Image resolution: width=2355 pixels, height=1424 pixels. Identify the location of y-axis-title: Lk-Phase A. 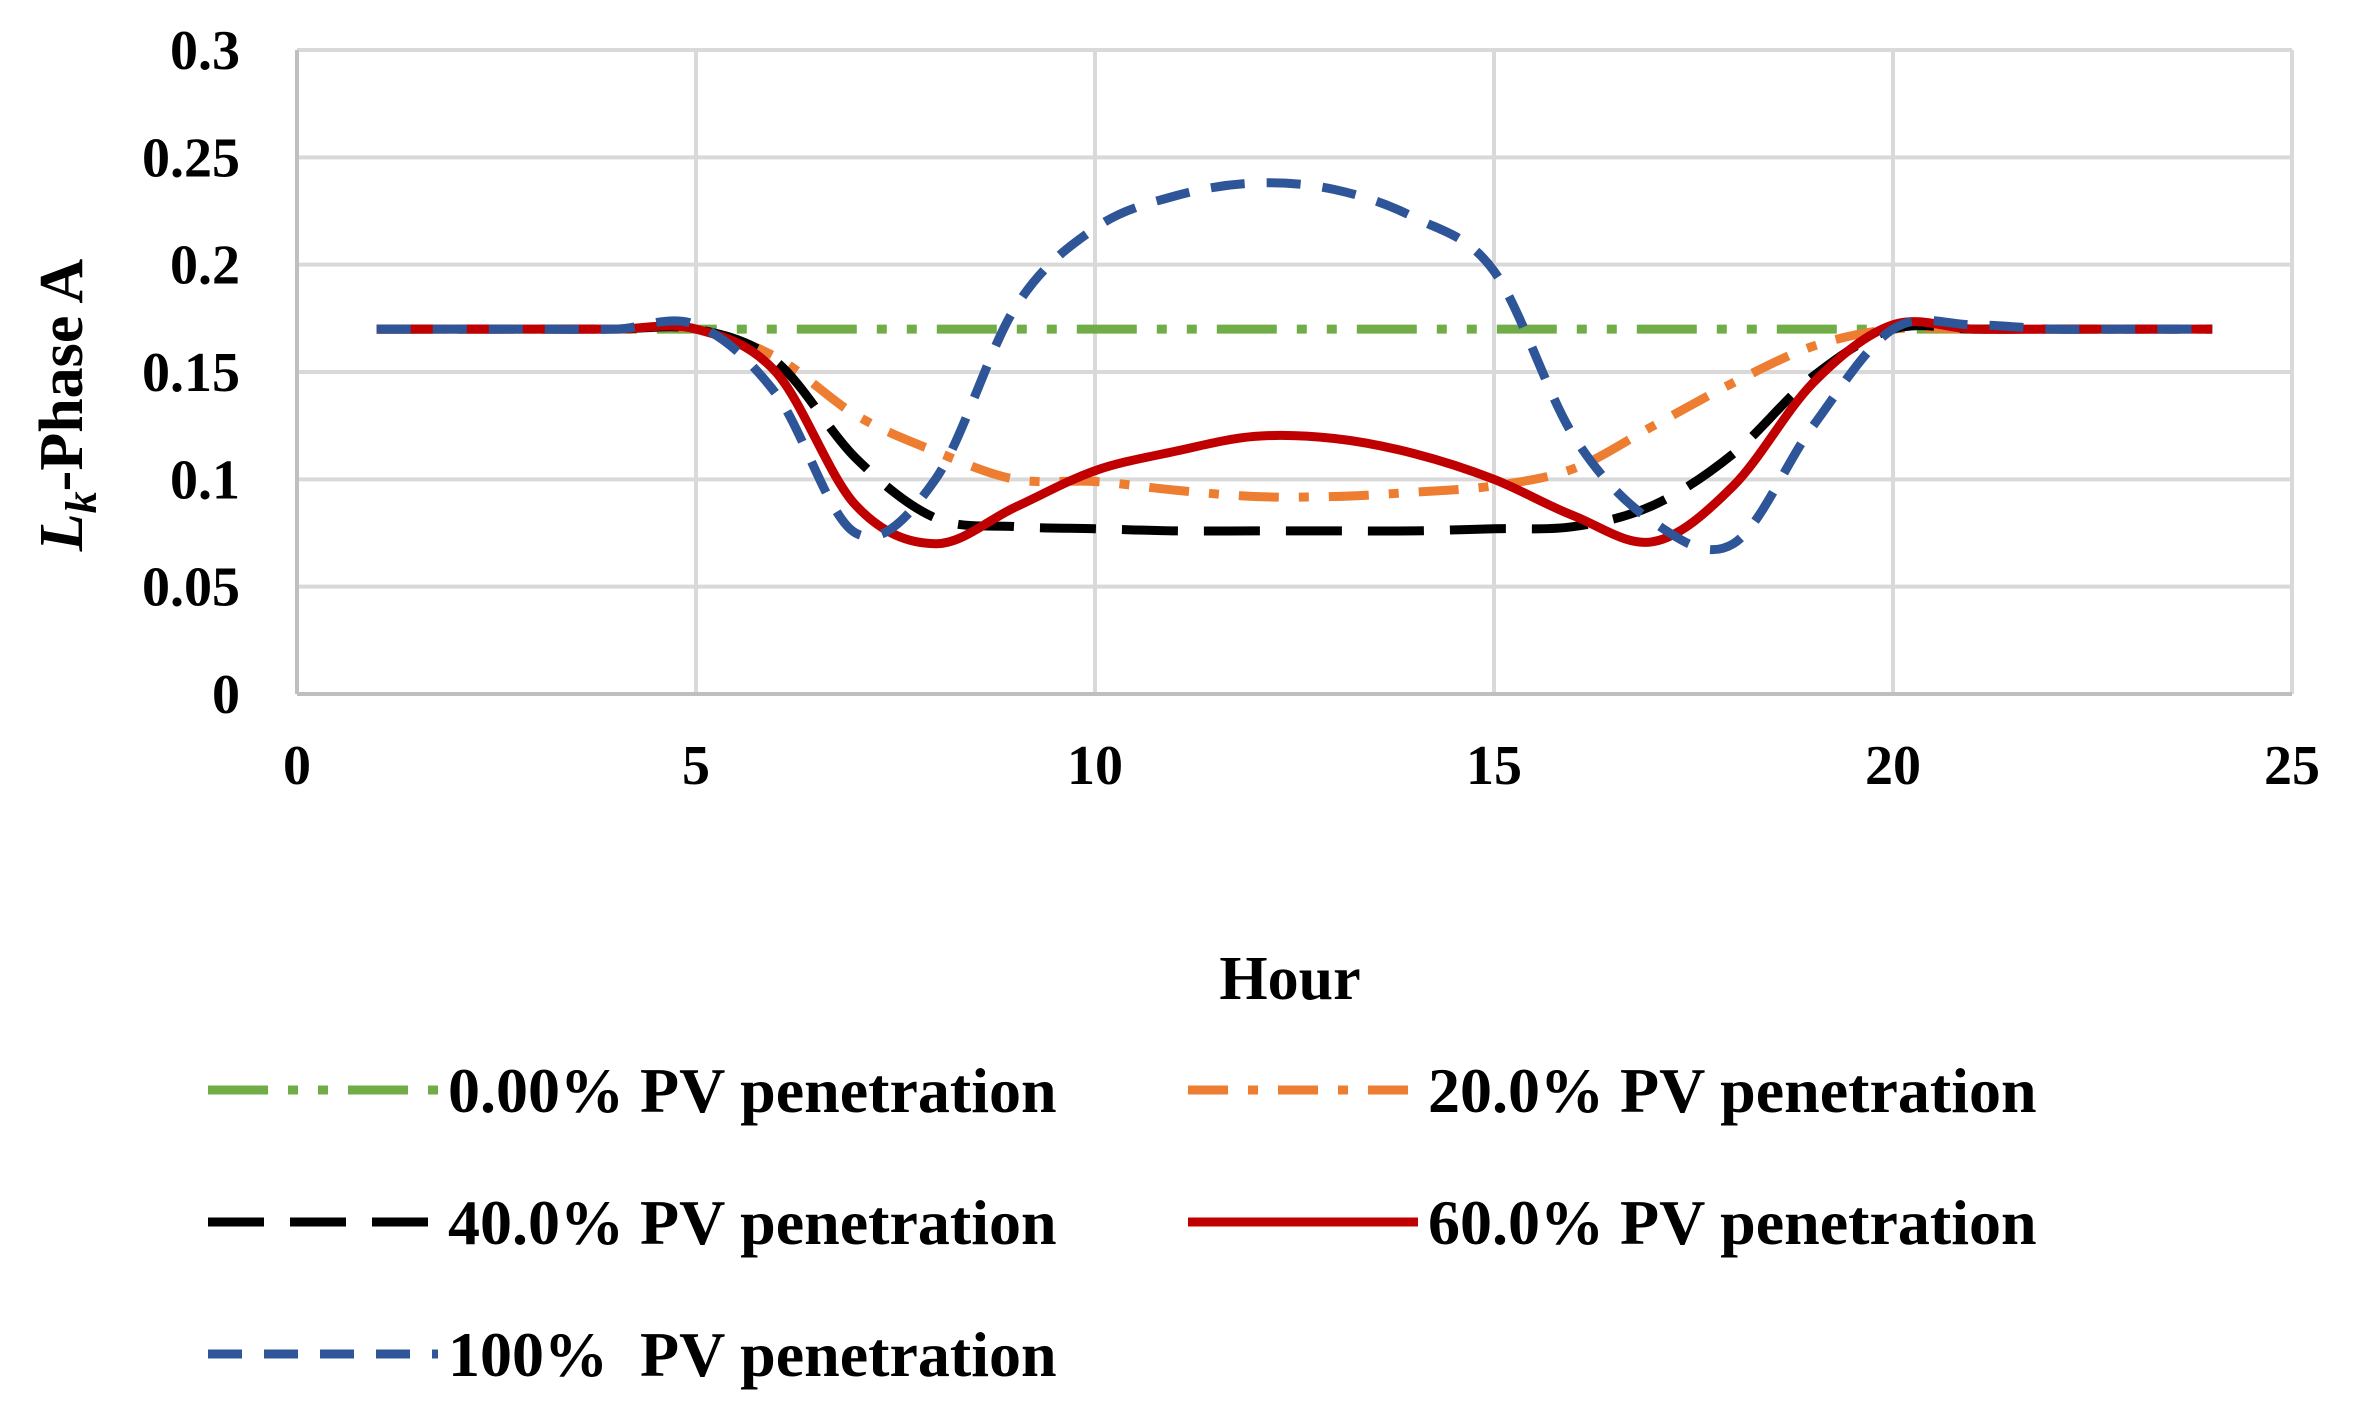
(67, 406).